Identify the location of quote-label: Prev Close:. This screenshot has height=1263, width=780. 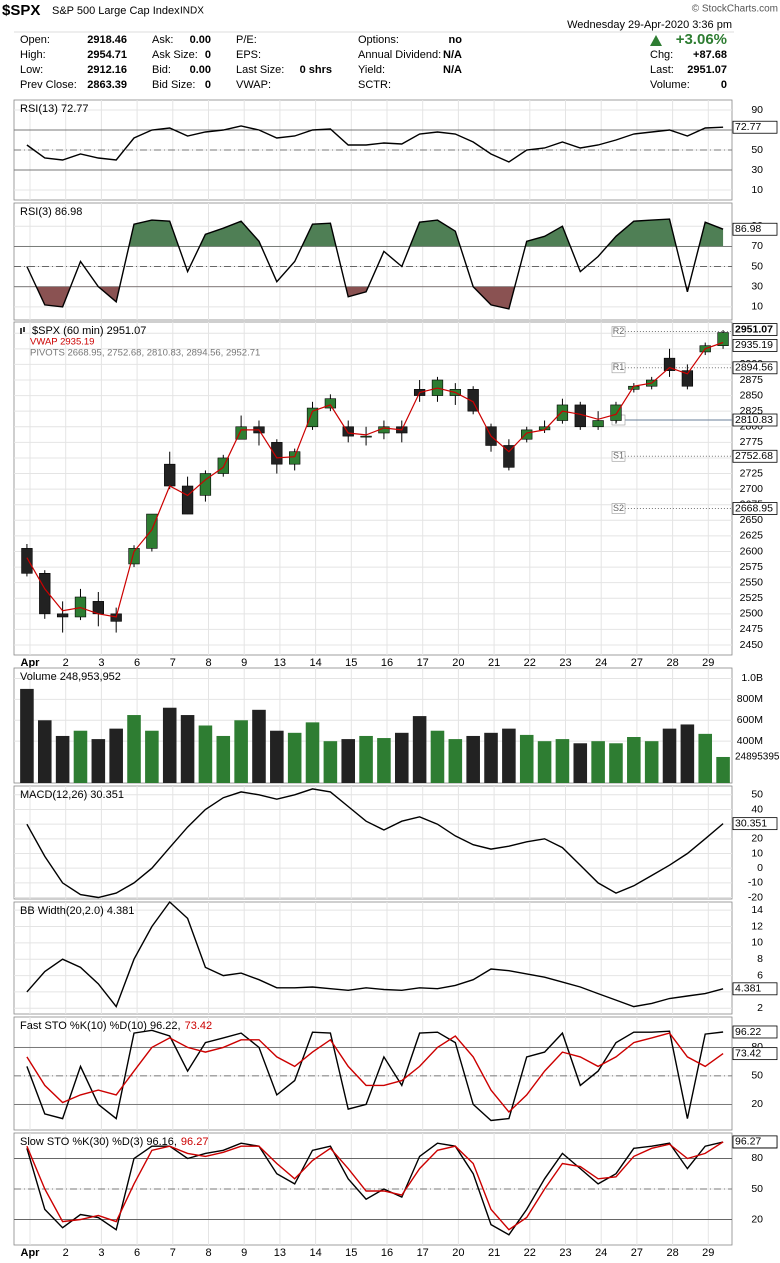
(48, 85).